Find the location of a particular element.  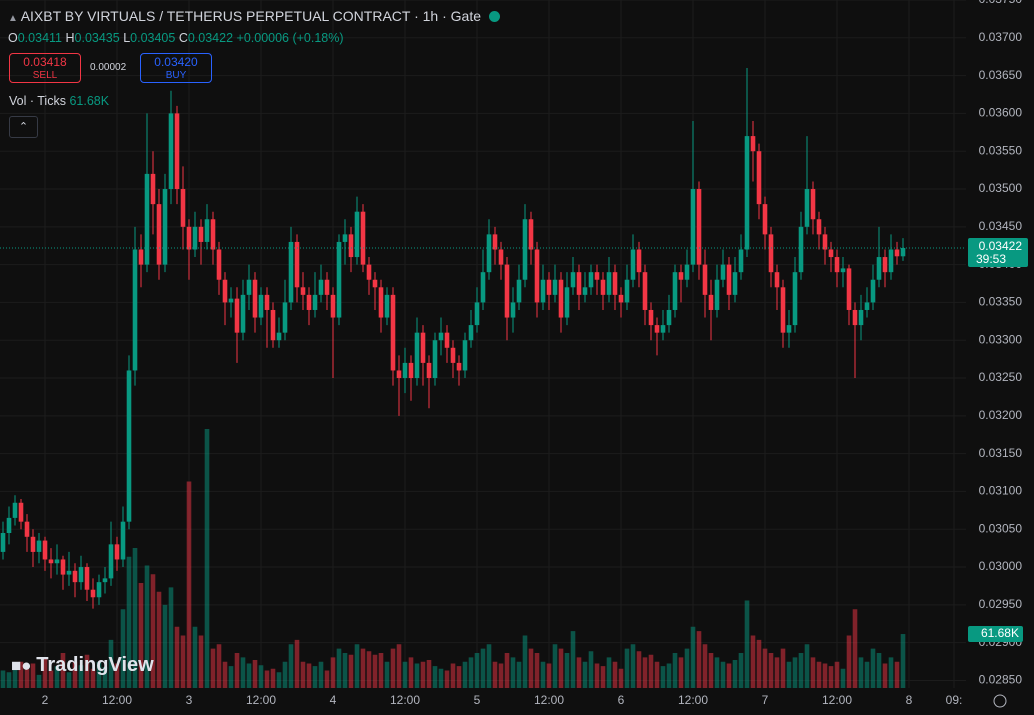

y-tick-label: 0.03100 is located at coordinates (1001, 491).